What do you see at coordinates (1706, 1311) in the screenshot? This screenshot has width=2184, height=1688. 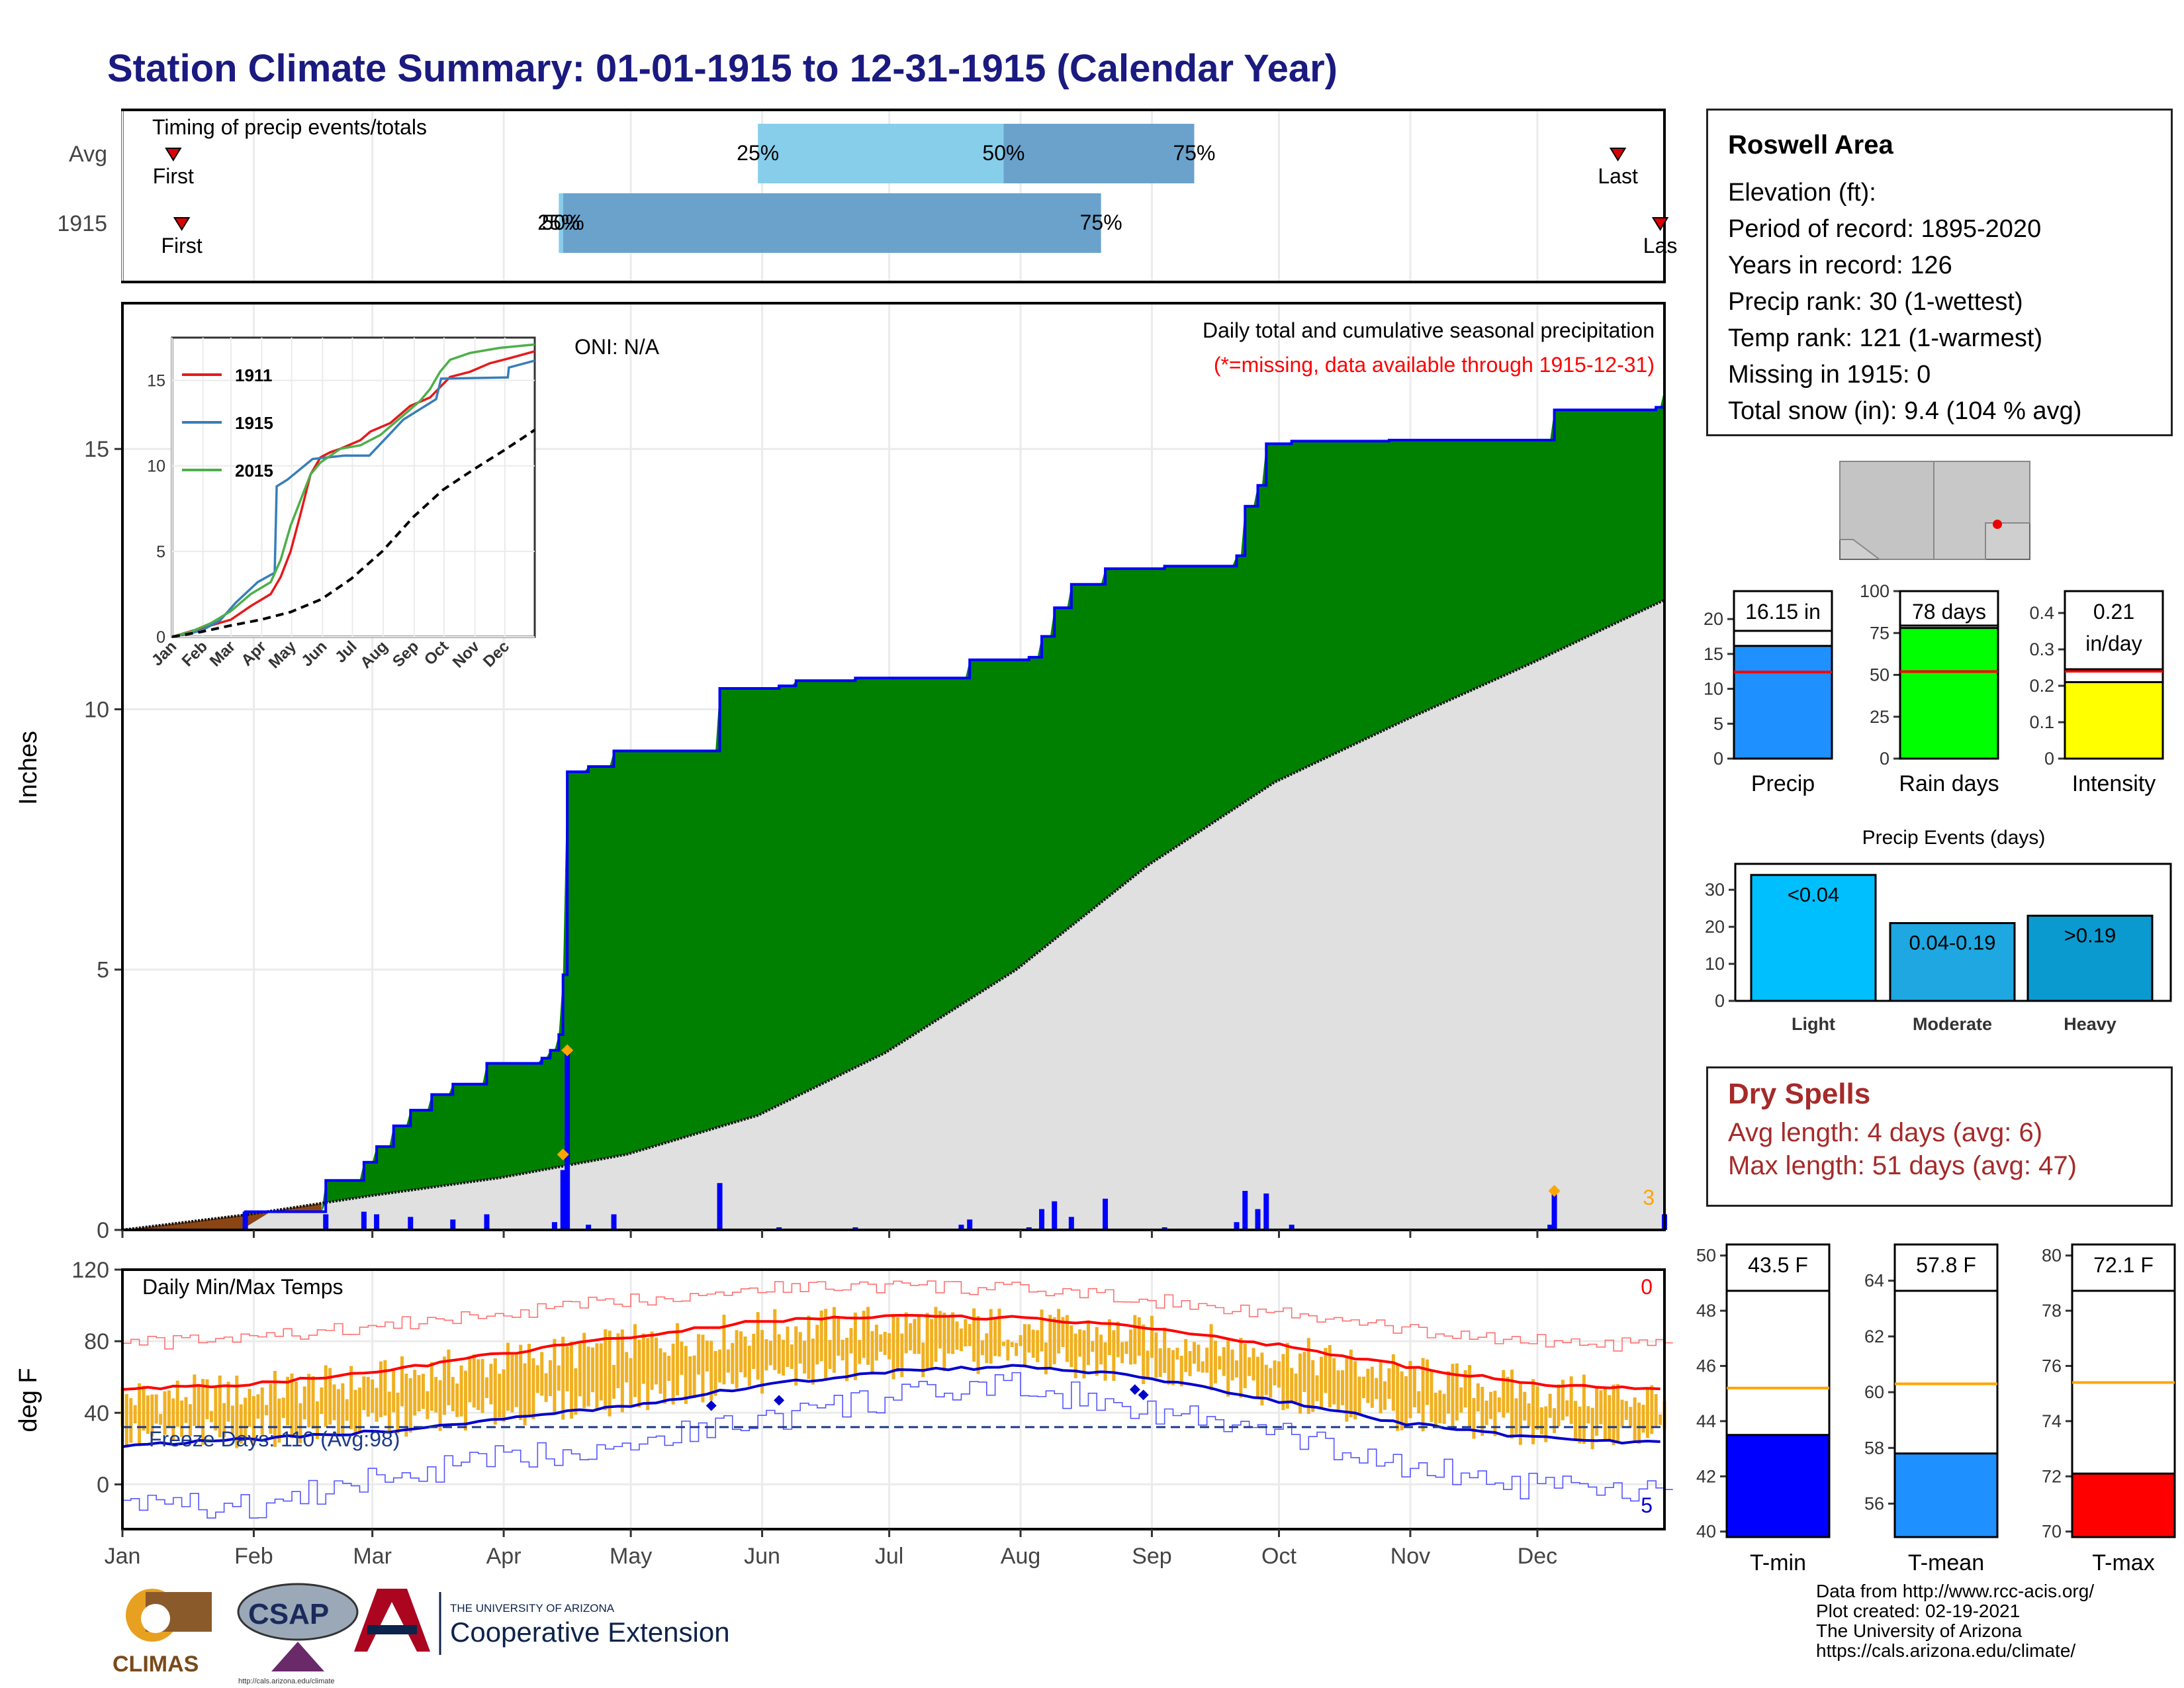 I see `summary-tick-label: 48` at bounding box center [1706, 1311].